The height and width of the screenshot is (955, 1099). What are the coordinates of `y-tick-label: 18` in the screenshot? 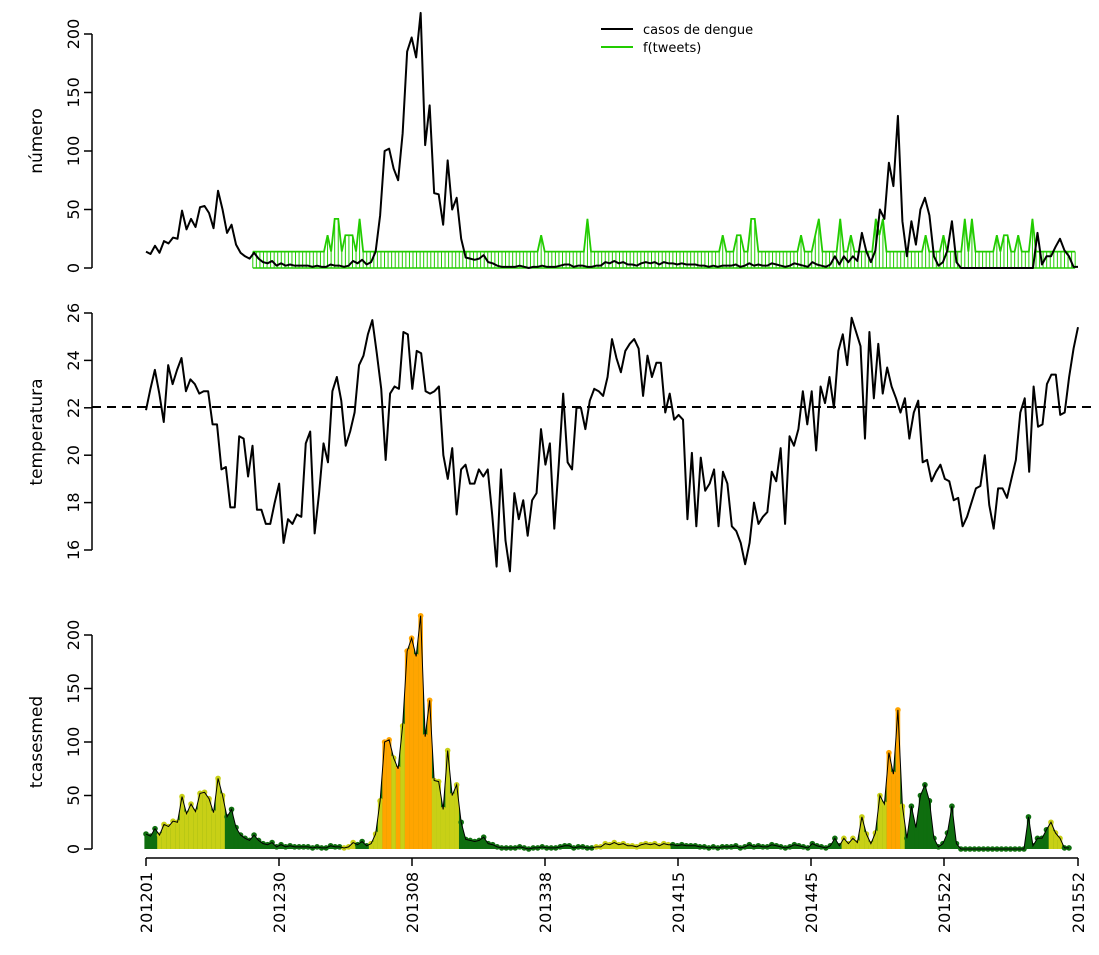 It's located at (73, 502).